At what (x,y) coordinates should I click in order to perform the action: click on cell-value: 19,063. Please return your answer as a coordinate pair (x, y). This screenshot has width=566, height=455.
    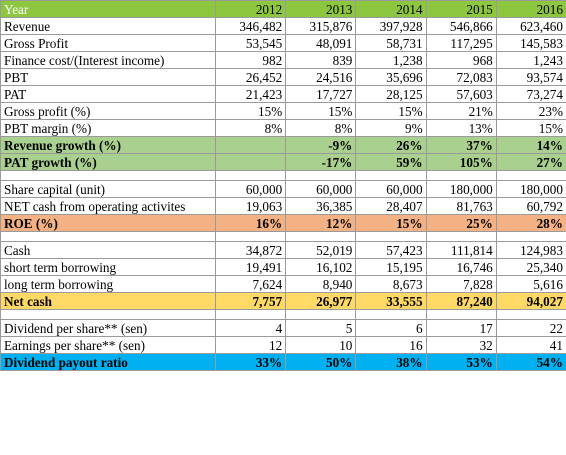
    Looking at the image, I should click on (250, 206).